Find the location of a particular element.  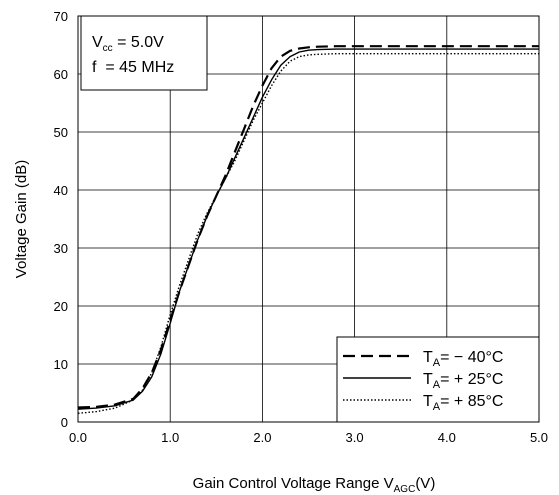

x-tick-label: 2.0 is located at coordinates (262, 437).